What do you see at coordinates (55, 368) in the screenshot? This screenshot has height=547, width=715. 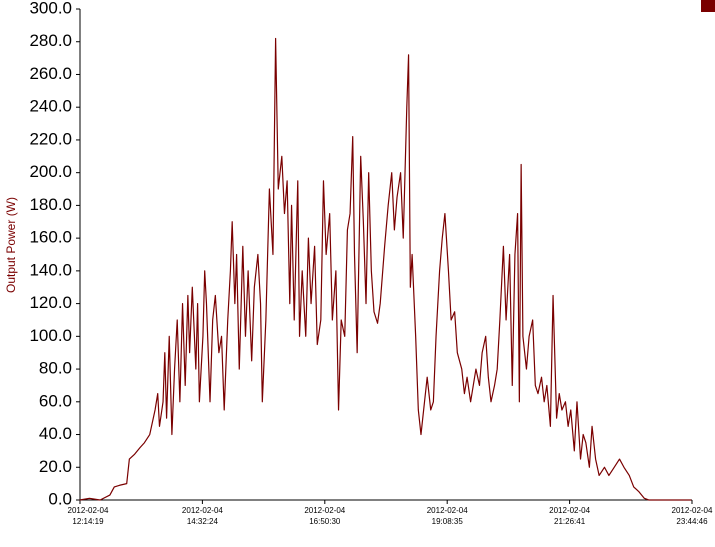 I see `y-tick-label: 80.0` at bounding box center [55, 368].